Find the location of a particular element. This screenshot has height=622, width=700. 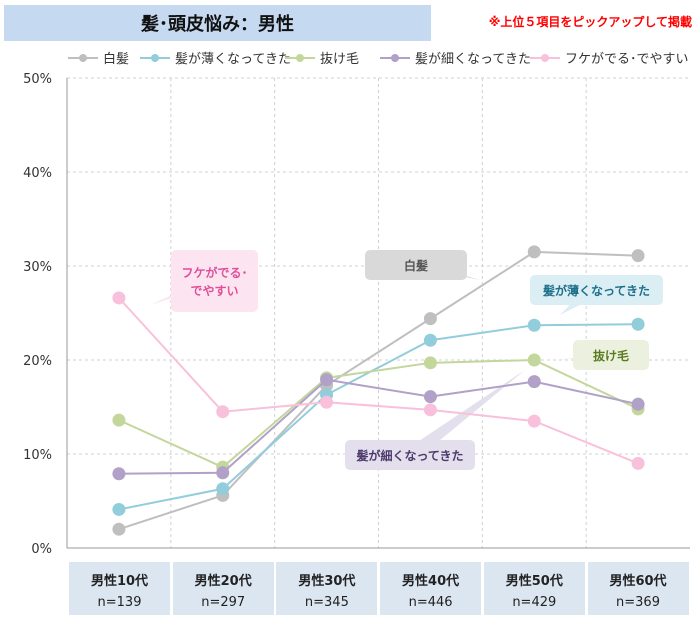

x-tick-label: 男性60代 is located at coordinates (638, 581).